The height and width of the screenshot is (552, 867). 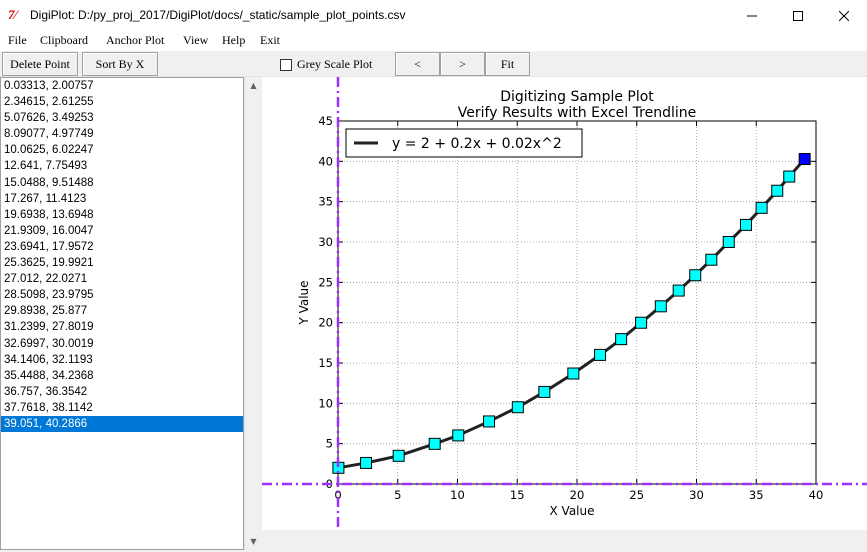 What do you see at coordinates (325, 121) in the screenshot?
I see `y-tick-label: 45` at bounding box center [325, 121].